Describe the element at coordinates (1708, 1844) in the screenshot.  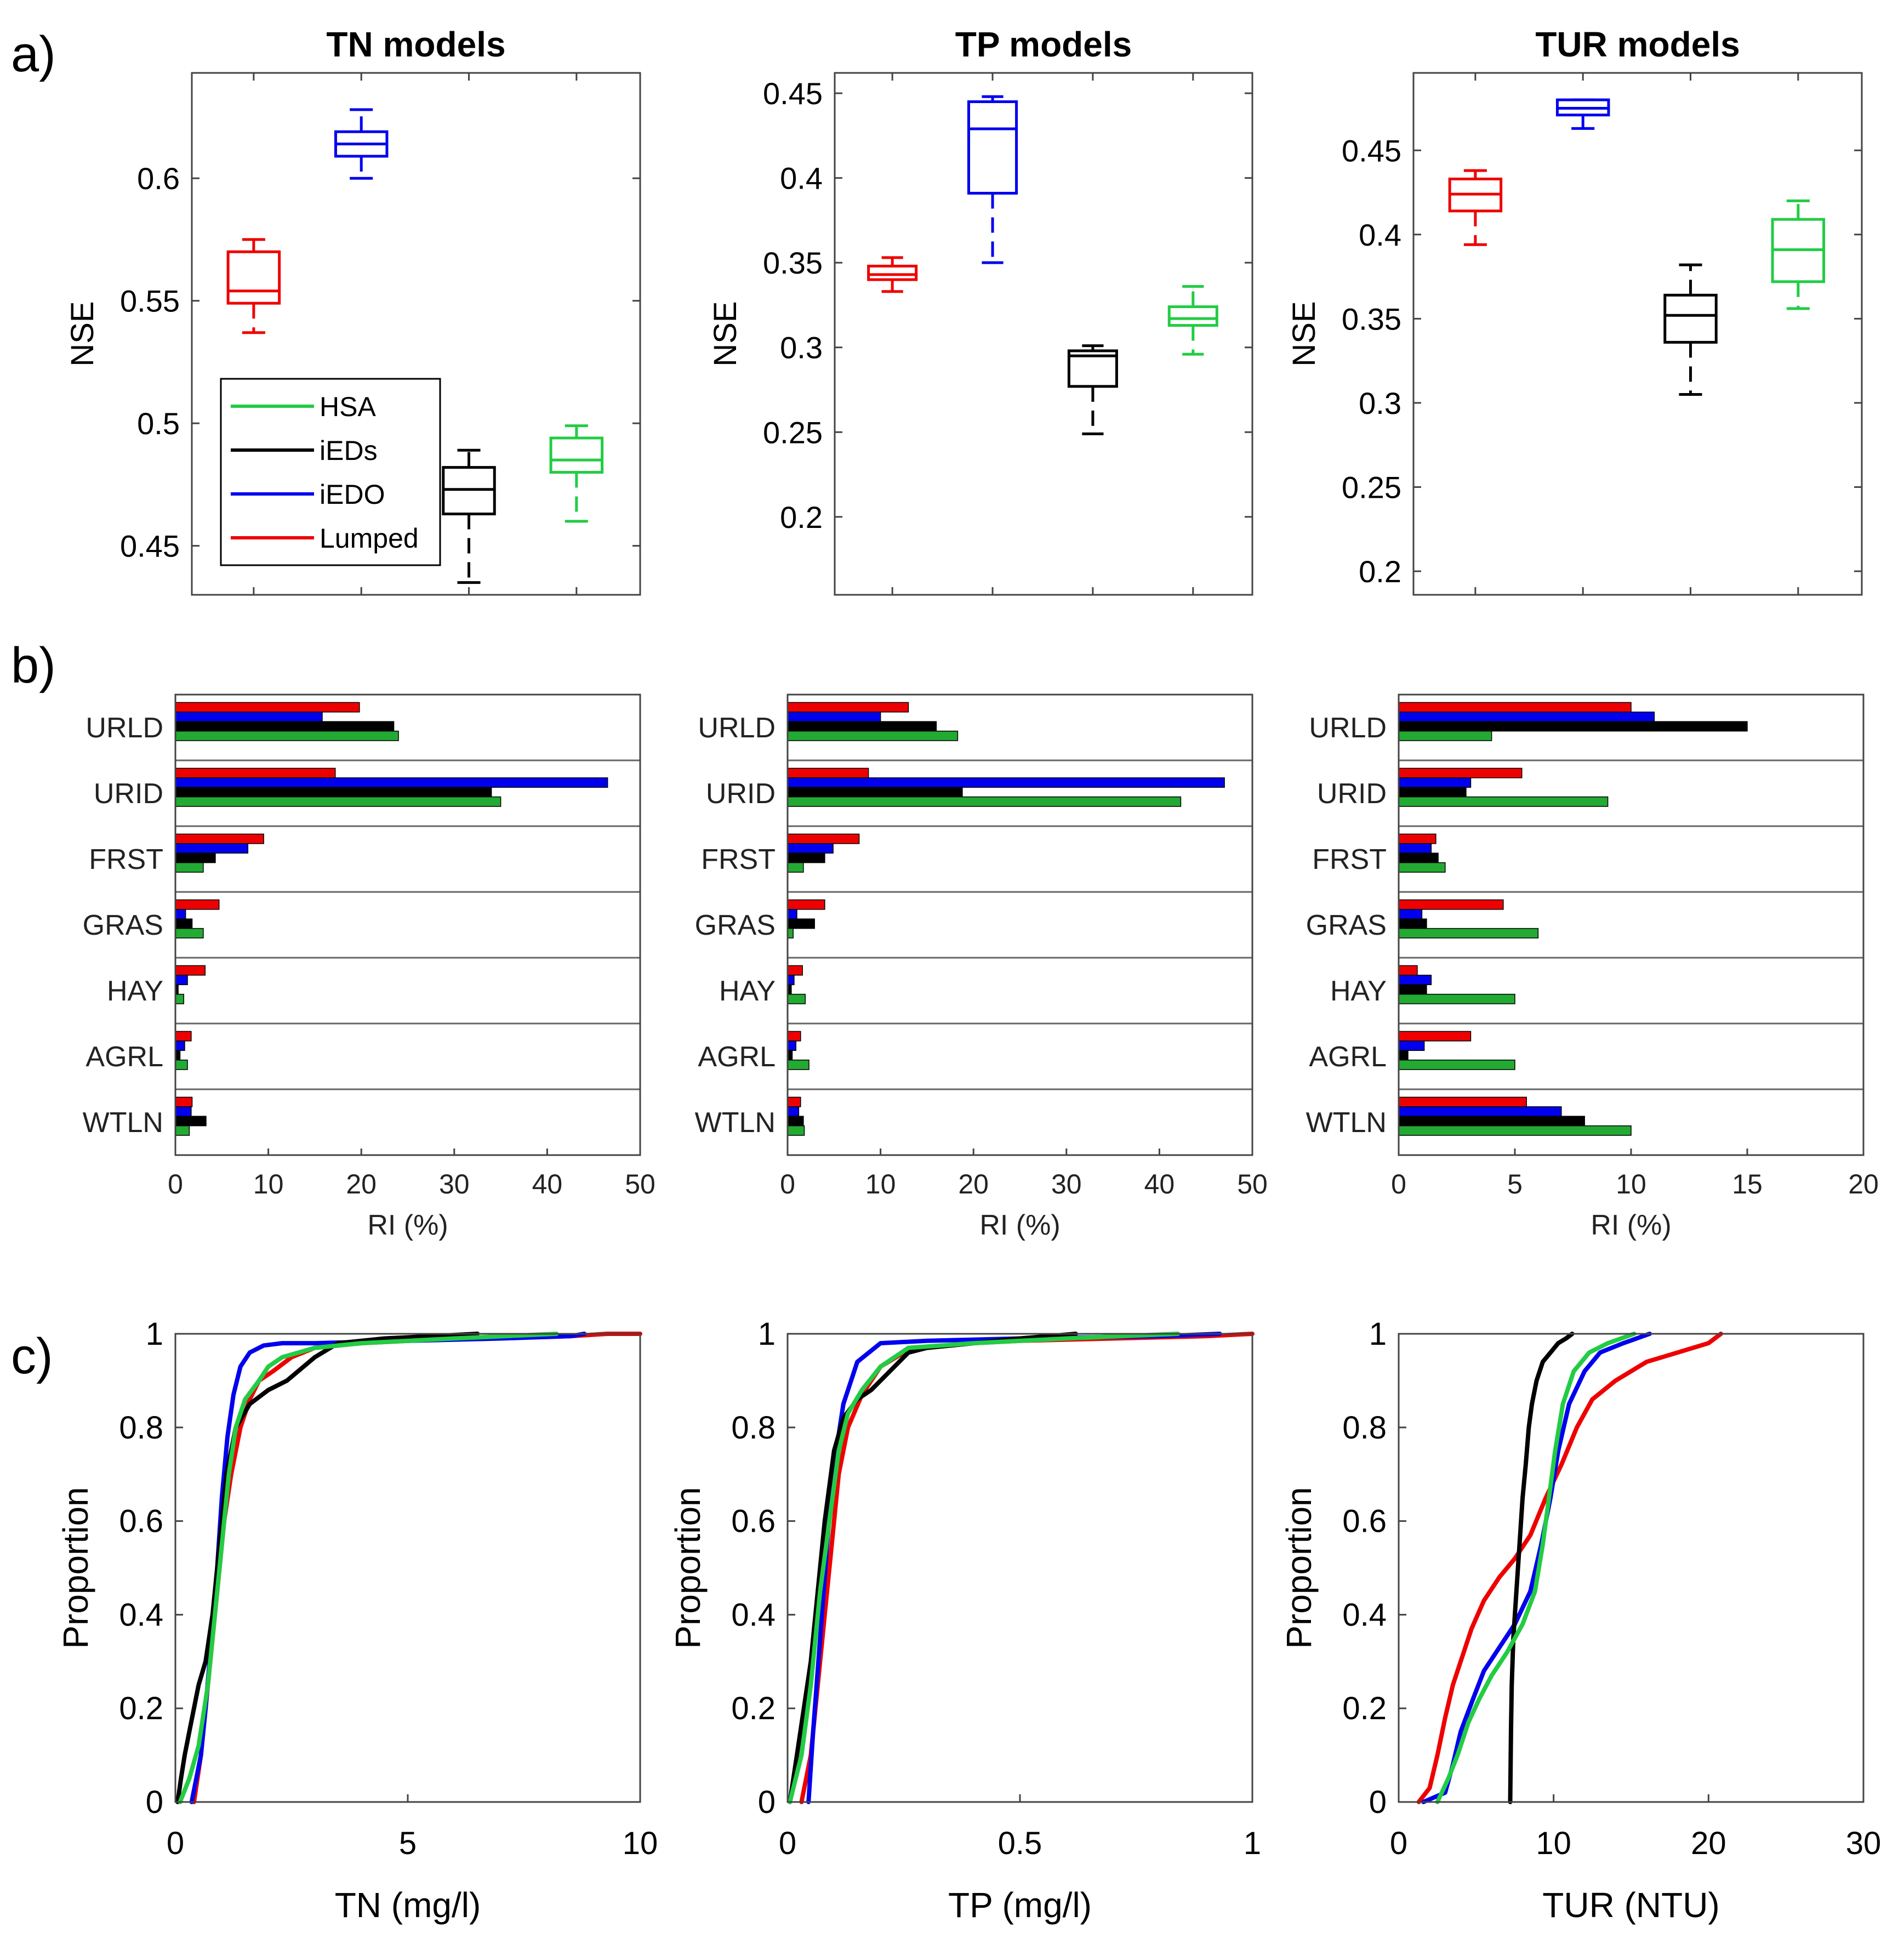
I see `x-tick-label: 20` at that location.